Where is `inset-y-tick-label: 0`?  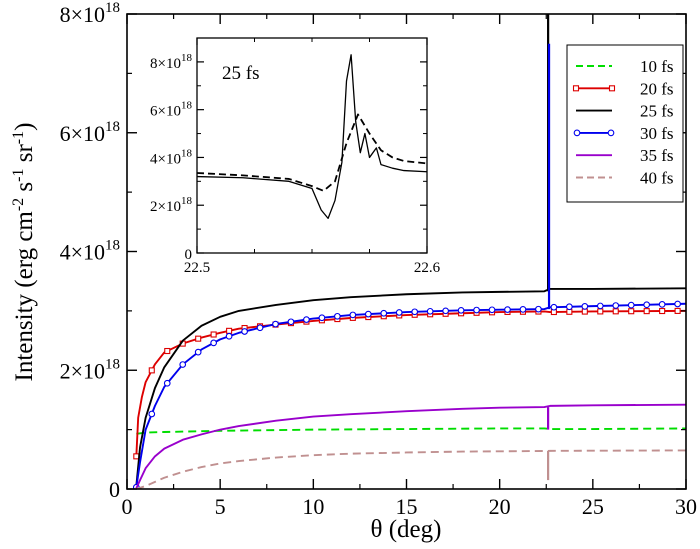
inset-y-tick-label: 0 is located at coordinates (189, 255).